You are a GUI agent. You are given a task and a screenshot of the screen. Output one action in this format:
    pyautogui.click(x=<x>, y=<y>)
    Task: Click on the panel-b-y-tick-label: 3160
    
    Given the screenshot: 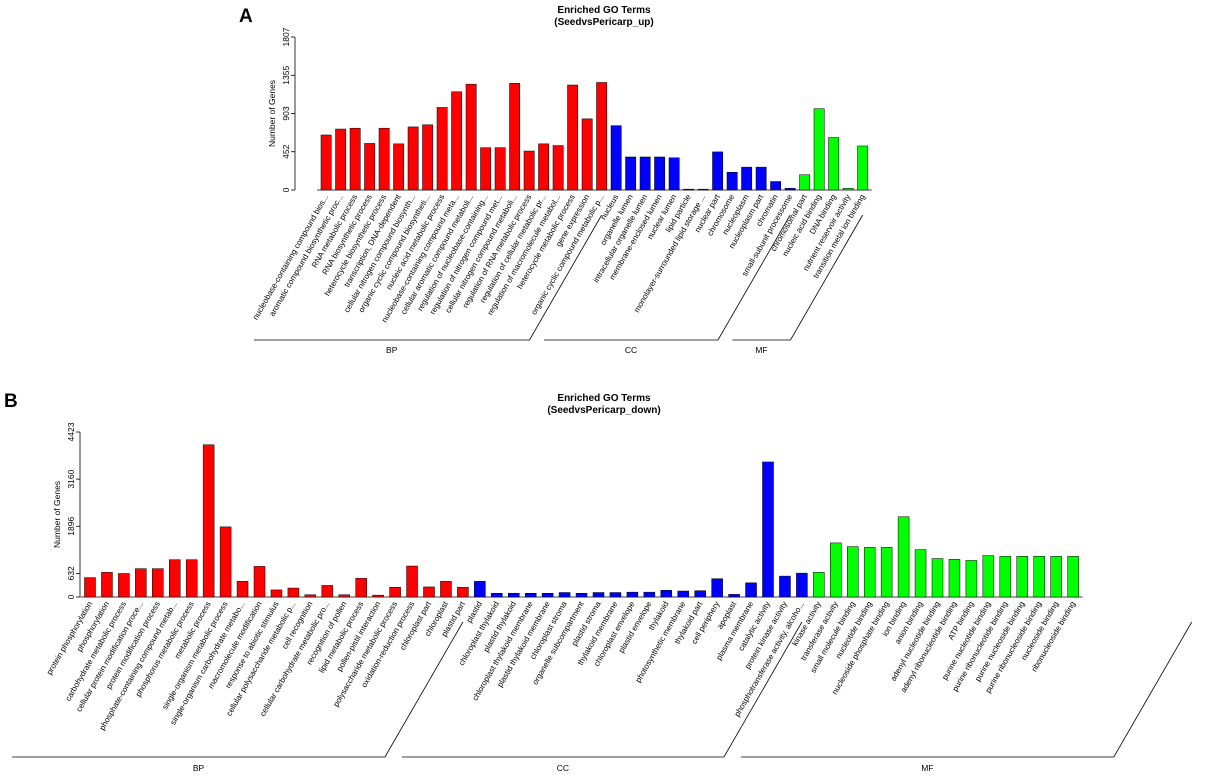 What is the action you would take?
    pyautogui.click(x=71, y=478)
    